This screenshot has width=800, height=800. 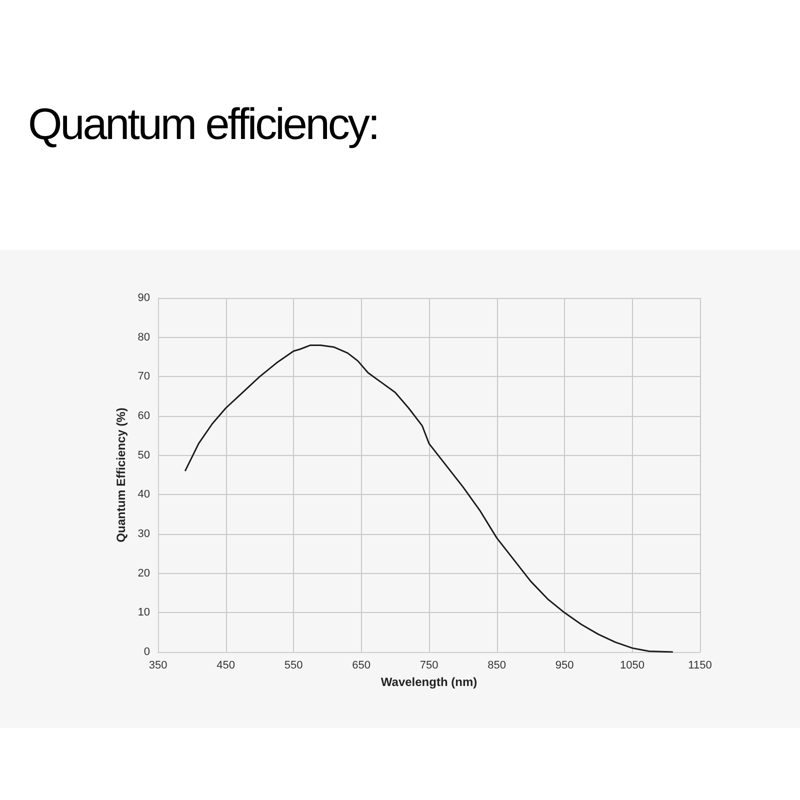 I want to click on y-tick-label: 0, so click(x=147, y=652).